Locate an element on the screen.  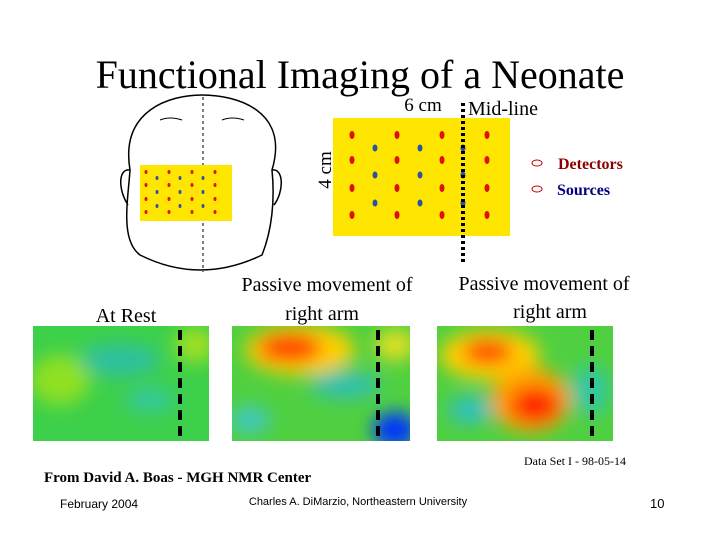
title: Functional Imaging of a Neonate is located at coordinates (360, 74).